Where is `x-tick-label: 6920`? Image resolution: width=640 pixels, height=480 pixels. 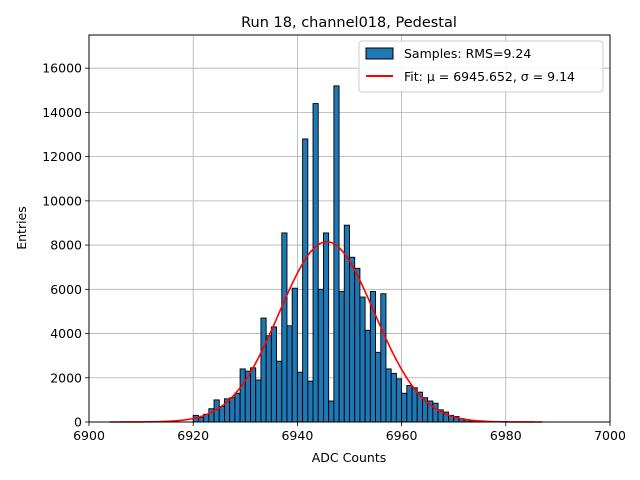
x-tick-label: 6920 is located at coordinates (193, 435).